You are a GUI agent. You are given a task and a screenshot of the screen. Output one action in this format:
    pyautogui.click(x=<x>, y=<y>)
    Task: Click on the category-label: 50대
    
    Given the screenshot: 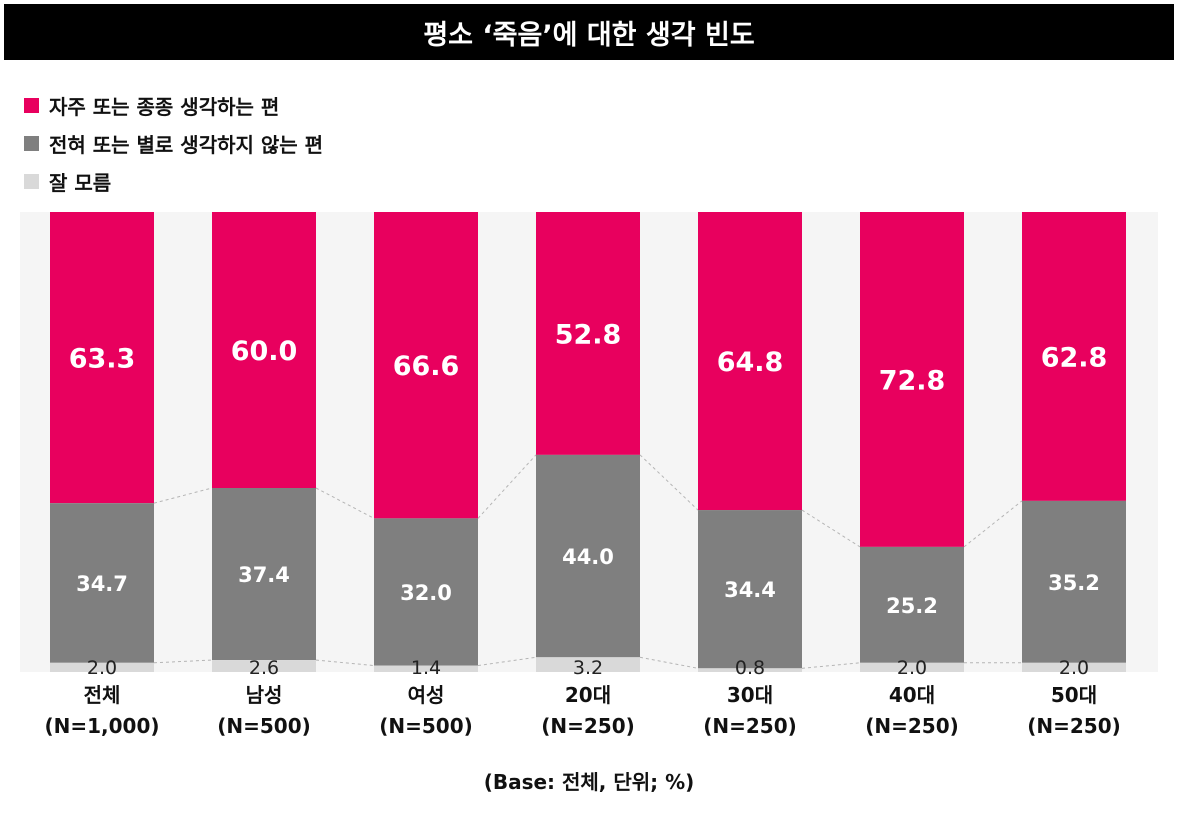 What is the action you would take?
    pyautogui.click(x=1074, y=695)
    